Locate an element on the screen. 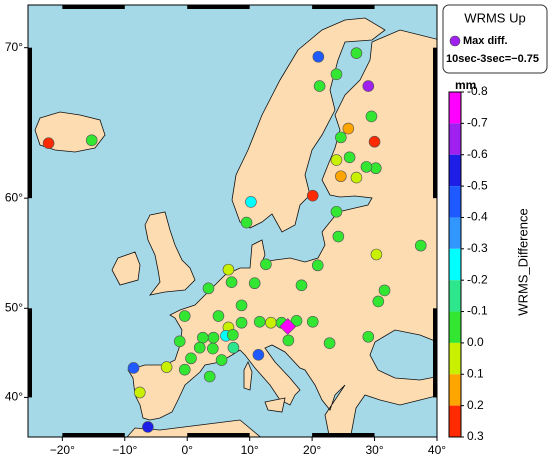  y-tick-label: 60° is located at coordinates (14, 197).